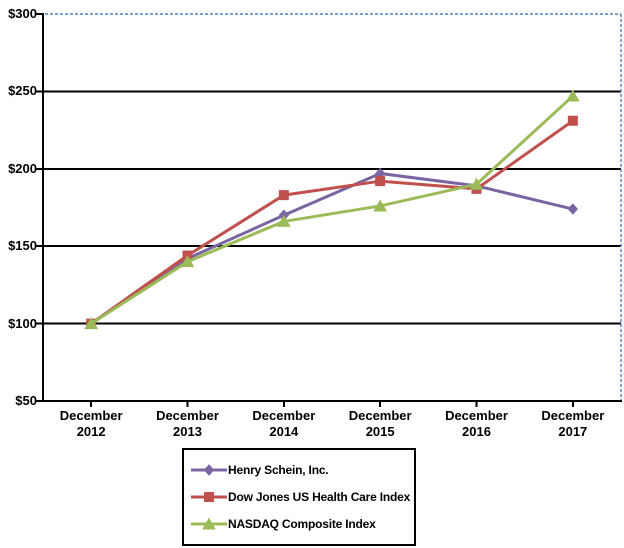 Image resolution: width=624 pixels, height=548 pixels. What do you see at coordinates (22, 91) in the screenshot?
I see `y-axis-label: $250` at bounding box center [22, 91].